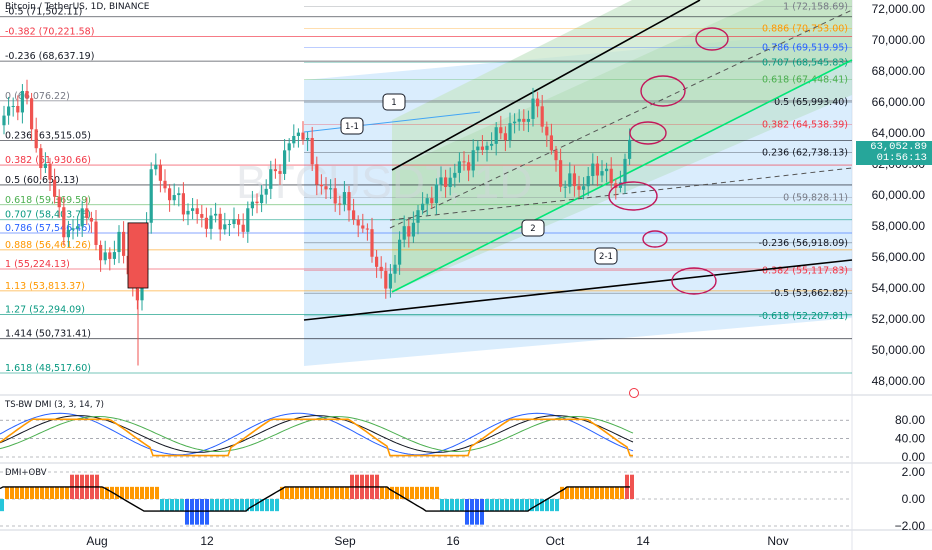 Image resolution: width=932 pixels, height=550 pixels. What do you see at coordinates (899, 71) in the screenshot?
I see `price-axis-label: 68,000.00` at bounding box center [899, 71].